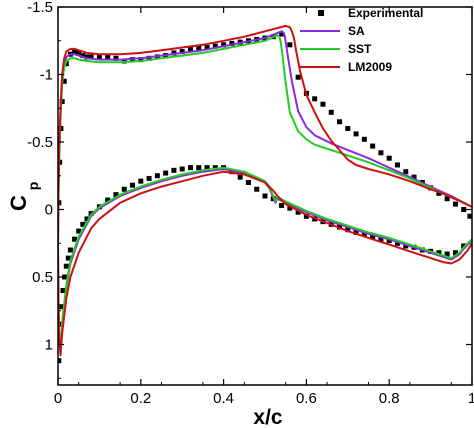  Describe the element at coordinates (385, 13) in the screenshot. I see `legend-label: Experimental` at that location.